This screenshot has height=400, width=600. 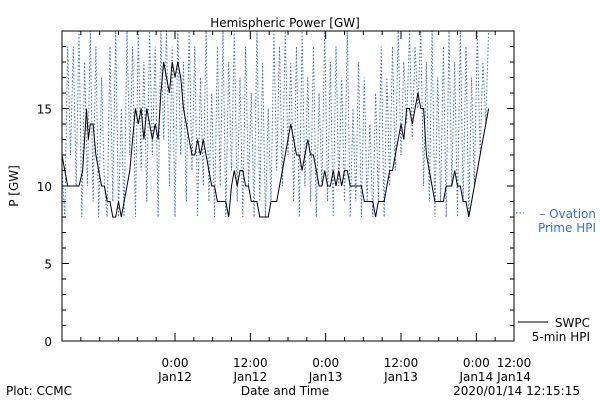 What do you see at coordinates (567, 214) in the screenshot?
I see `ovation-legend-label: – Ovation` at bounding box center [567, 214].